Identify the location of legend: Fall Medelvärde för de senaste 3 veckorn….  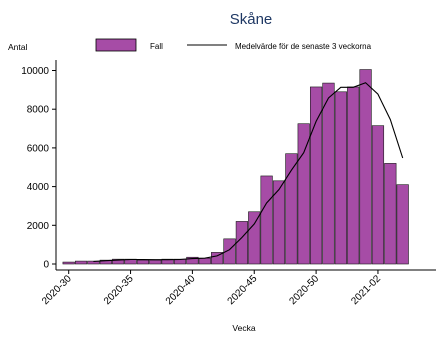
(233, 45).